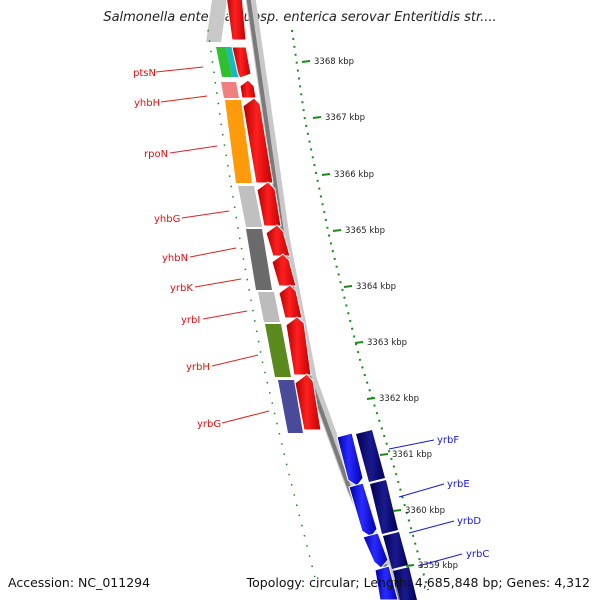 The height and width of the screenshot is (600, 600). What do you see at coordinates (147, 103) in the screenshot?
I see `gene-label-yhbH: yhbH` at bounding box center [147, 103].